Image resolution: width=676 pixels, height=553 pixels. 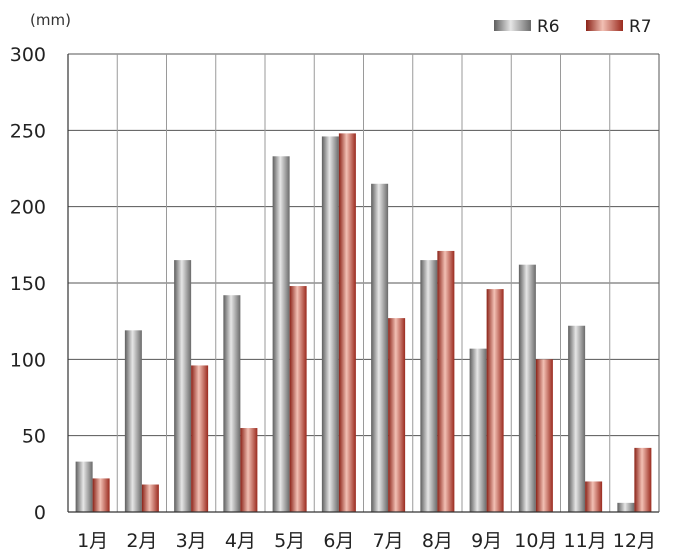 What do you see at coordinates (388, 541) in the screenshot?
I see `x-tick-label: 7月` at bounding box center [388, 541].